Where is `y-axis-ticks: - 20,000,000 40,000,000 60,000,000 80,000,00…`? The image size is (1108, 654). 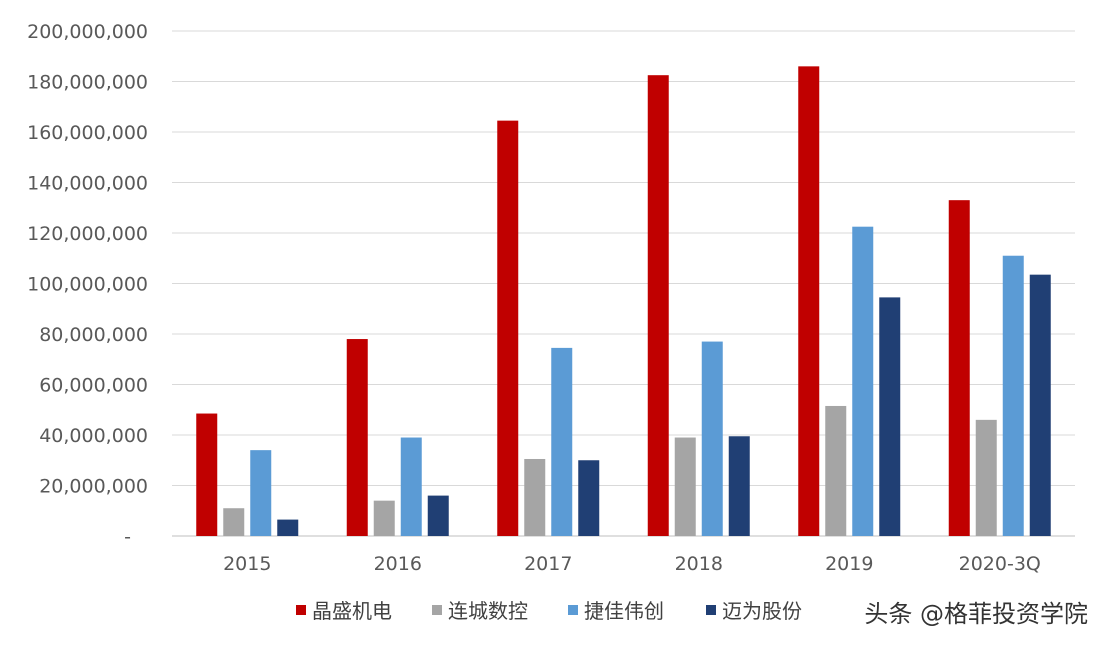
y-axis-ticks: - 20,000,000 40,000,000 60,000,000 80,000,00… is located at coordinates (87, 284).